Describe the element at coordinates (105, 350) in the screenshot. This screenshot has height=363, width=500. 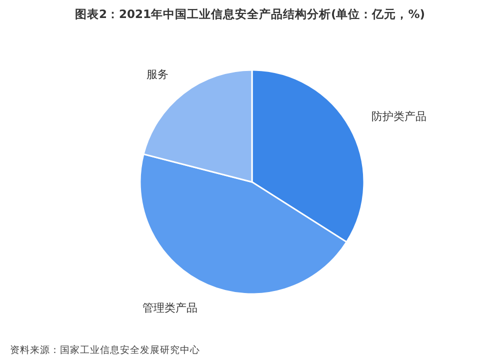
I see `text: 资料来源：国家工业信息安全发展研究中心` at that location.